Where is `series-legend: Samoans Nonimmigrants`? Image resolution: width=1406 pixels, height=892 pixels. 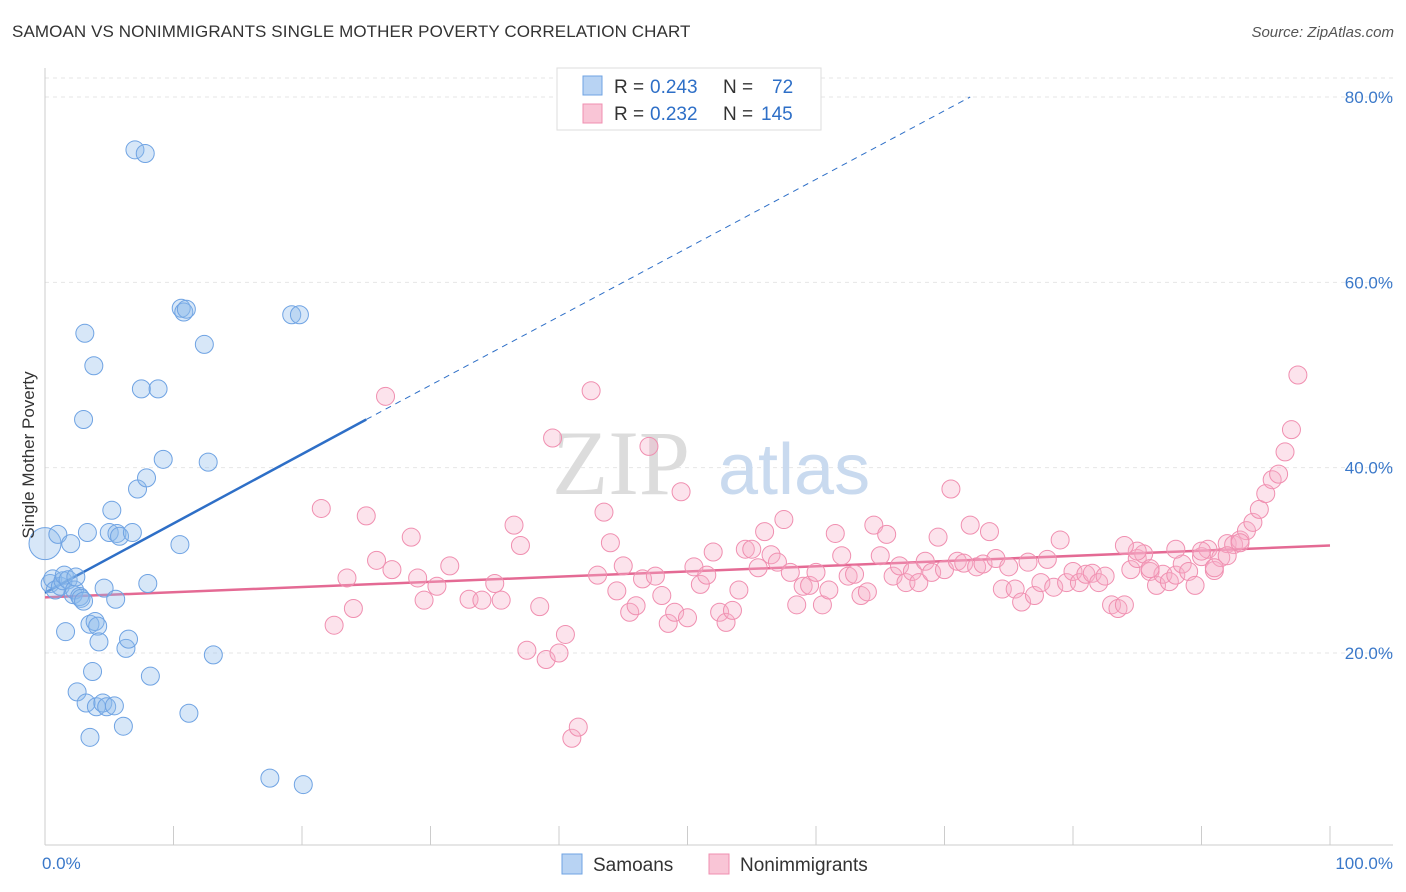
series-legend: Samoans Nonimmigrants is located at coordinates (714, 864).